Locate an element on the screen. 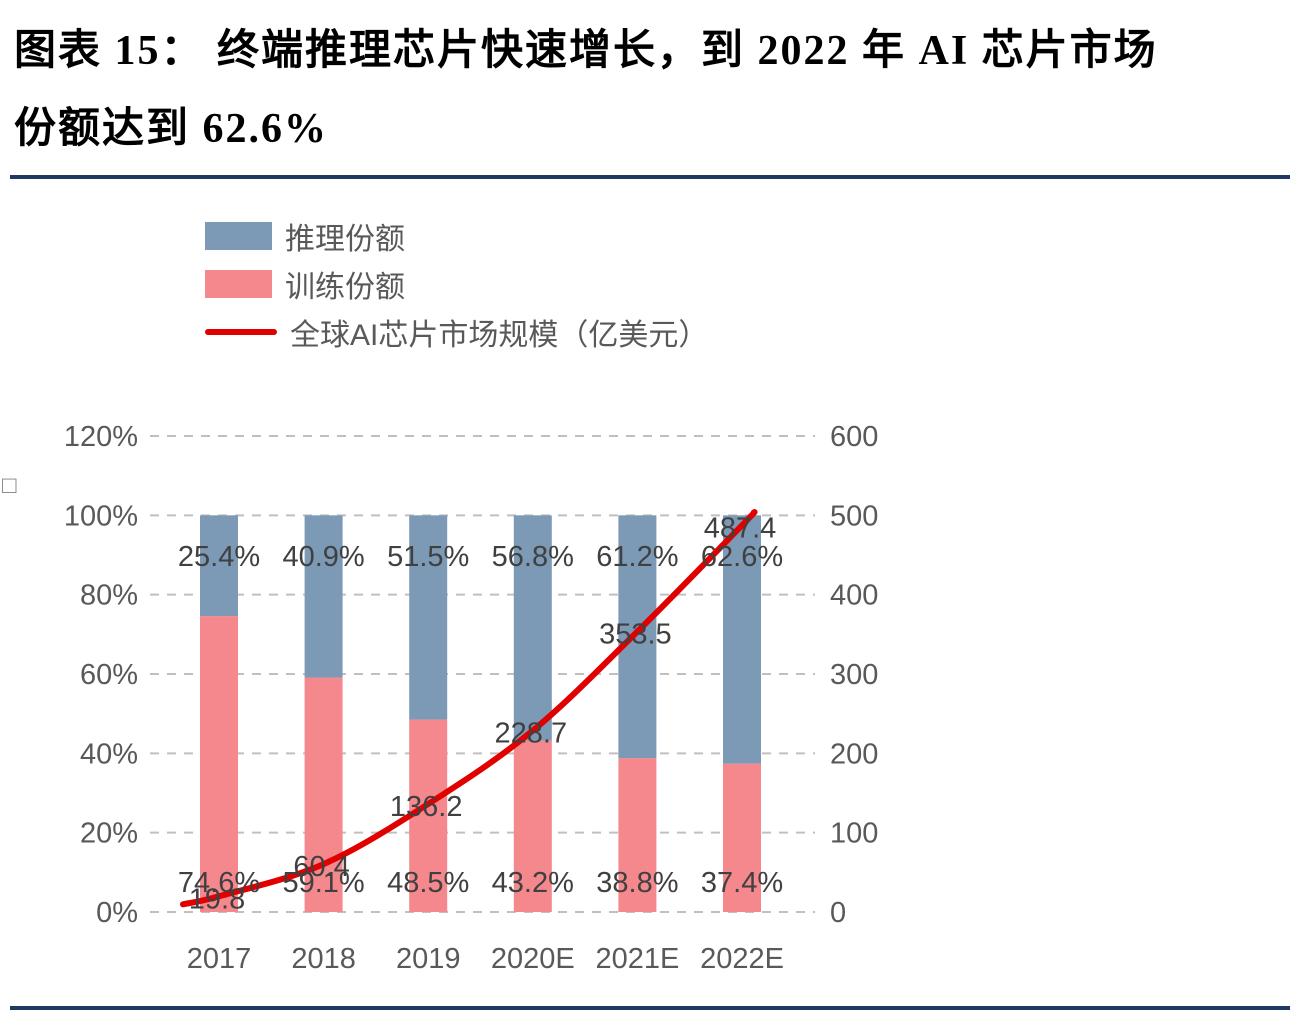 The height and width of the screenshot is (1018, 1300). line-value-label: 353.5 is located at coordinates (635, 635).